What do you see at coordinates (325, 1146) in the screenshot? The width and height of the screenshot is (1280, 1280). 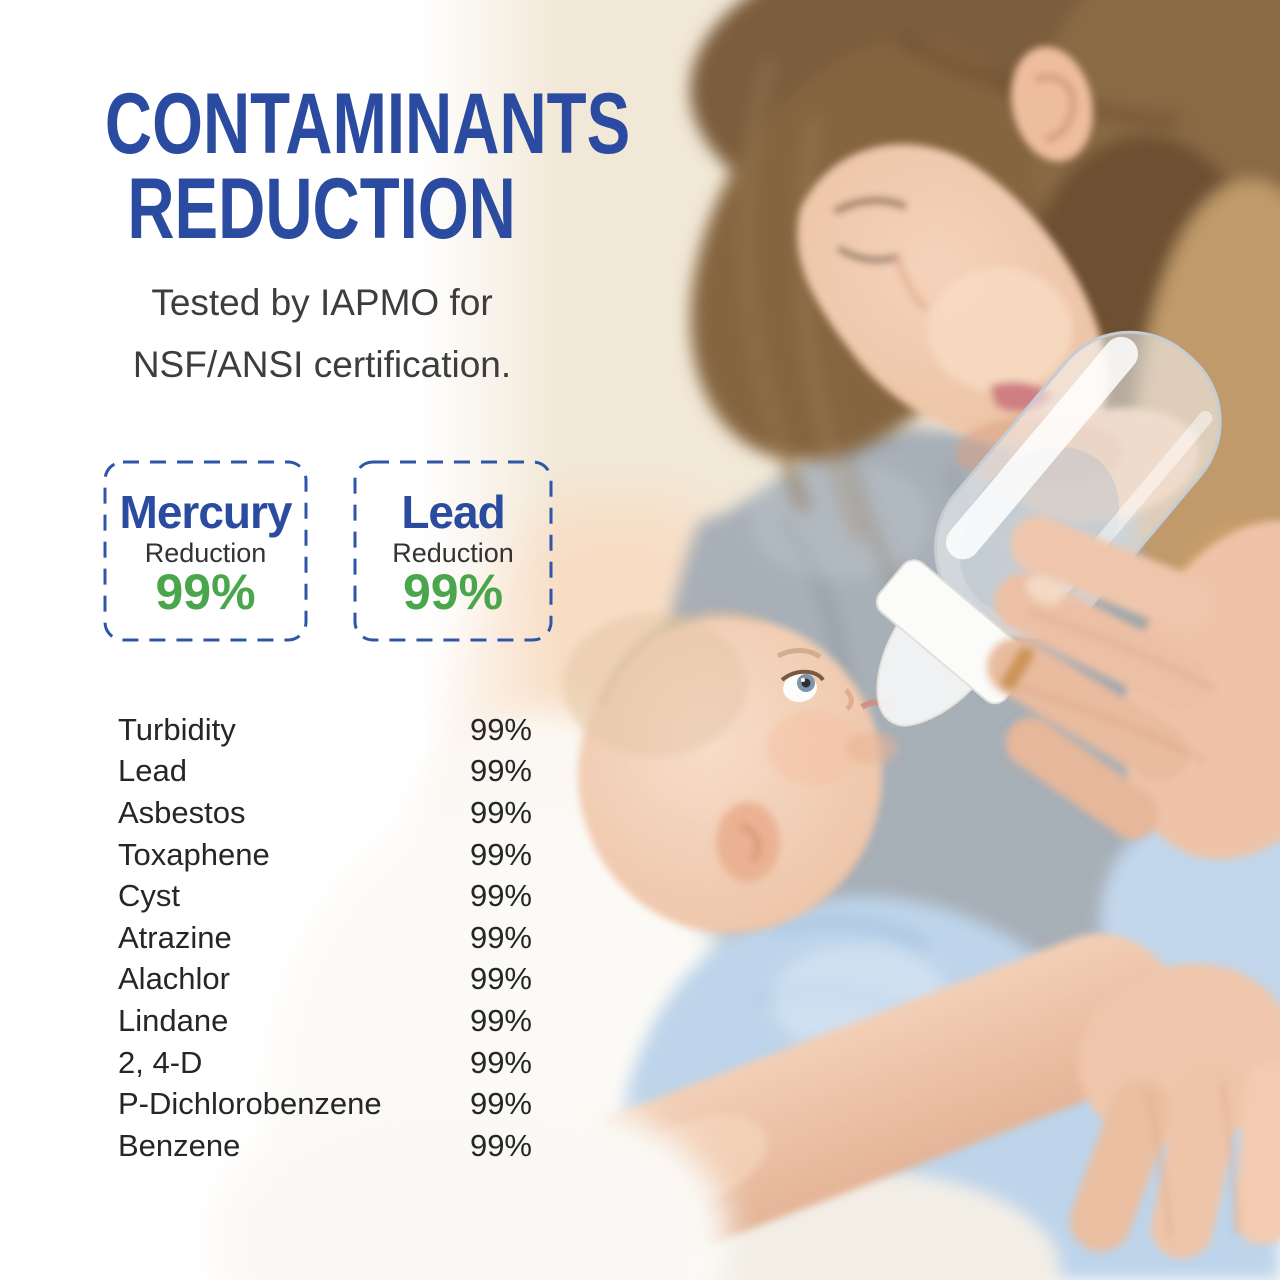 I see `table-row: Benzene 99%` at bounding box center [325, 1146].